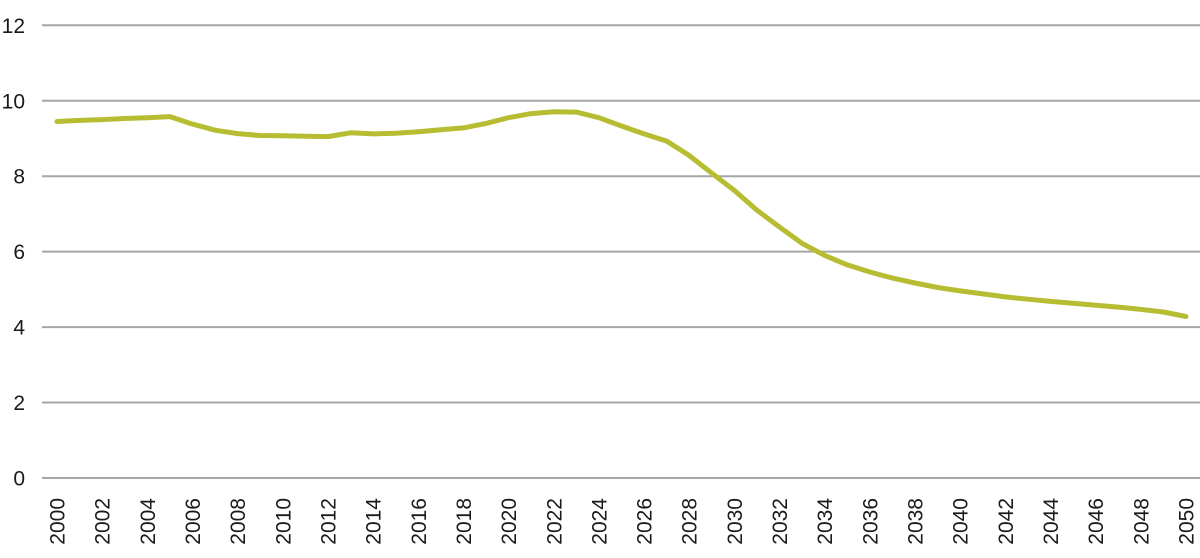 The image size is (1200, 558). I want to click on x-axis-tick-label: 2002, so click(103, 521).